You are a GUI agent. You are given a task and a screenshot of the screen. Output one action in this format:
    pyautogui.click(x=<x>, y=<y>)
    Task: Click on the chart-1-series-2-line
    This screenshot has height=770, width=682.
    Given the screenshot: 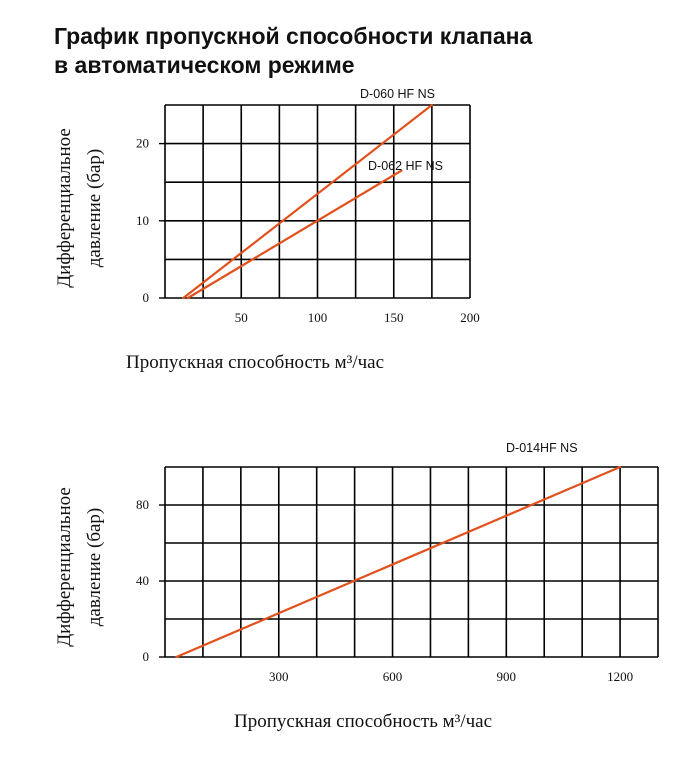 What is the action you would take?
    pyautogui.click(x=294, y=234)
    